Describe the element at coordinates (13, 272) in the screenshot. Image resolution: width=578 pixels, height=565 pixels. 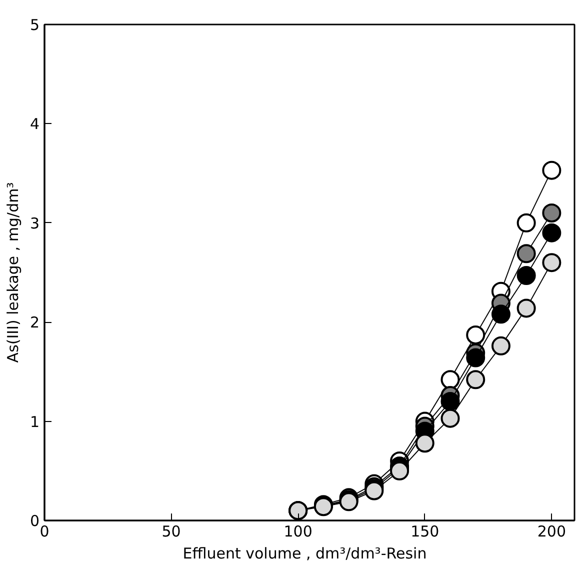
I see `y-axis-title: As(III) leakage , mg/dm³` at that location.